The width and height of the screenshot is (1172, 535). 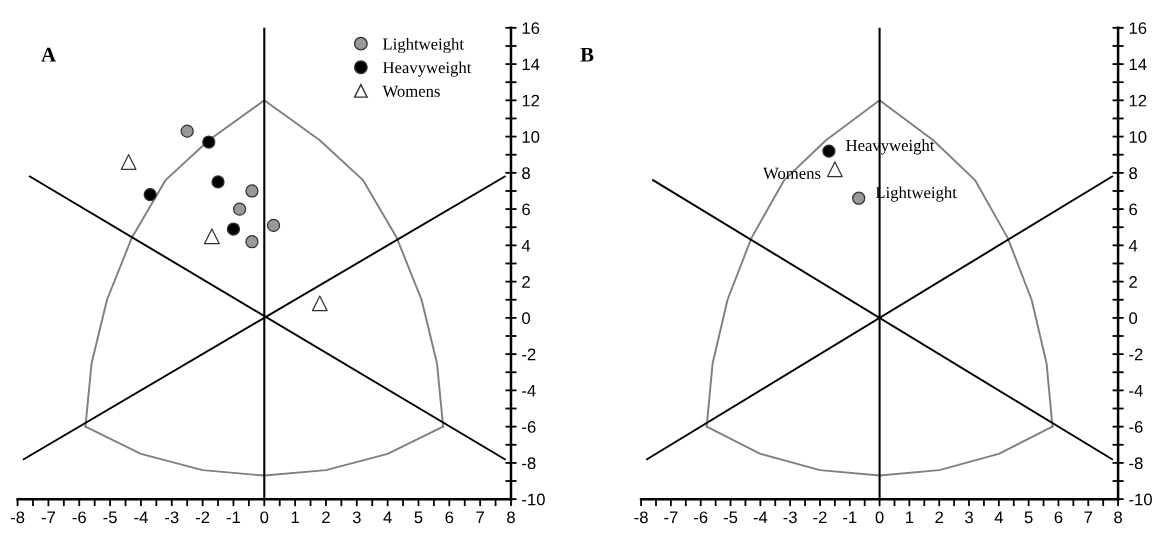 What do you see at coordinates (423, 45) in the screenshot?
I see `legend-label: Lightweight` at bounding box center [423, 45].